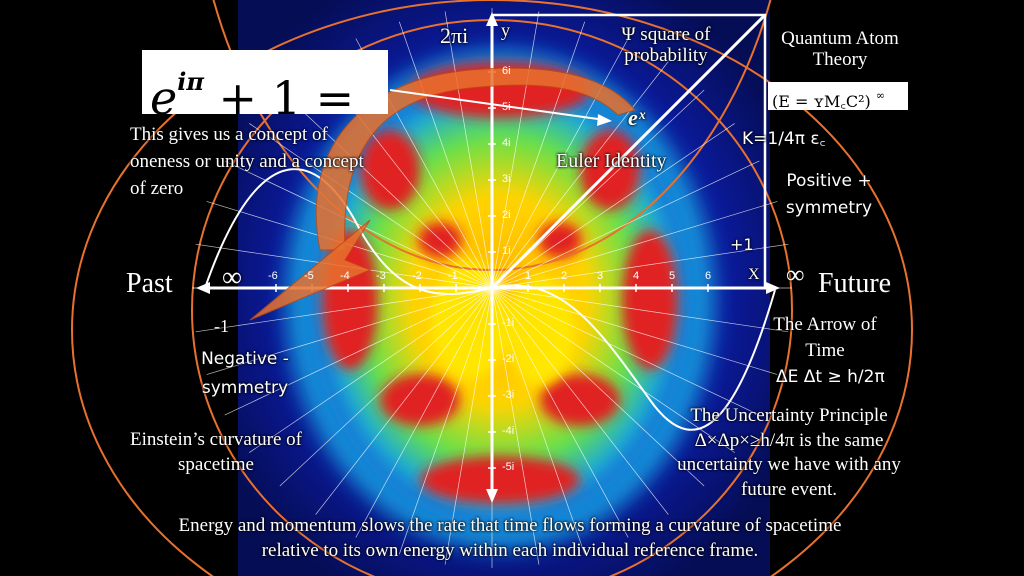 This screenshot has width=1024, height=576. Describe the element at coordinates (381, 276) in the screenshot. I see `x-tick-label: -3` at that location.